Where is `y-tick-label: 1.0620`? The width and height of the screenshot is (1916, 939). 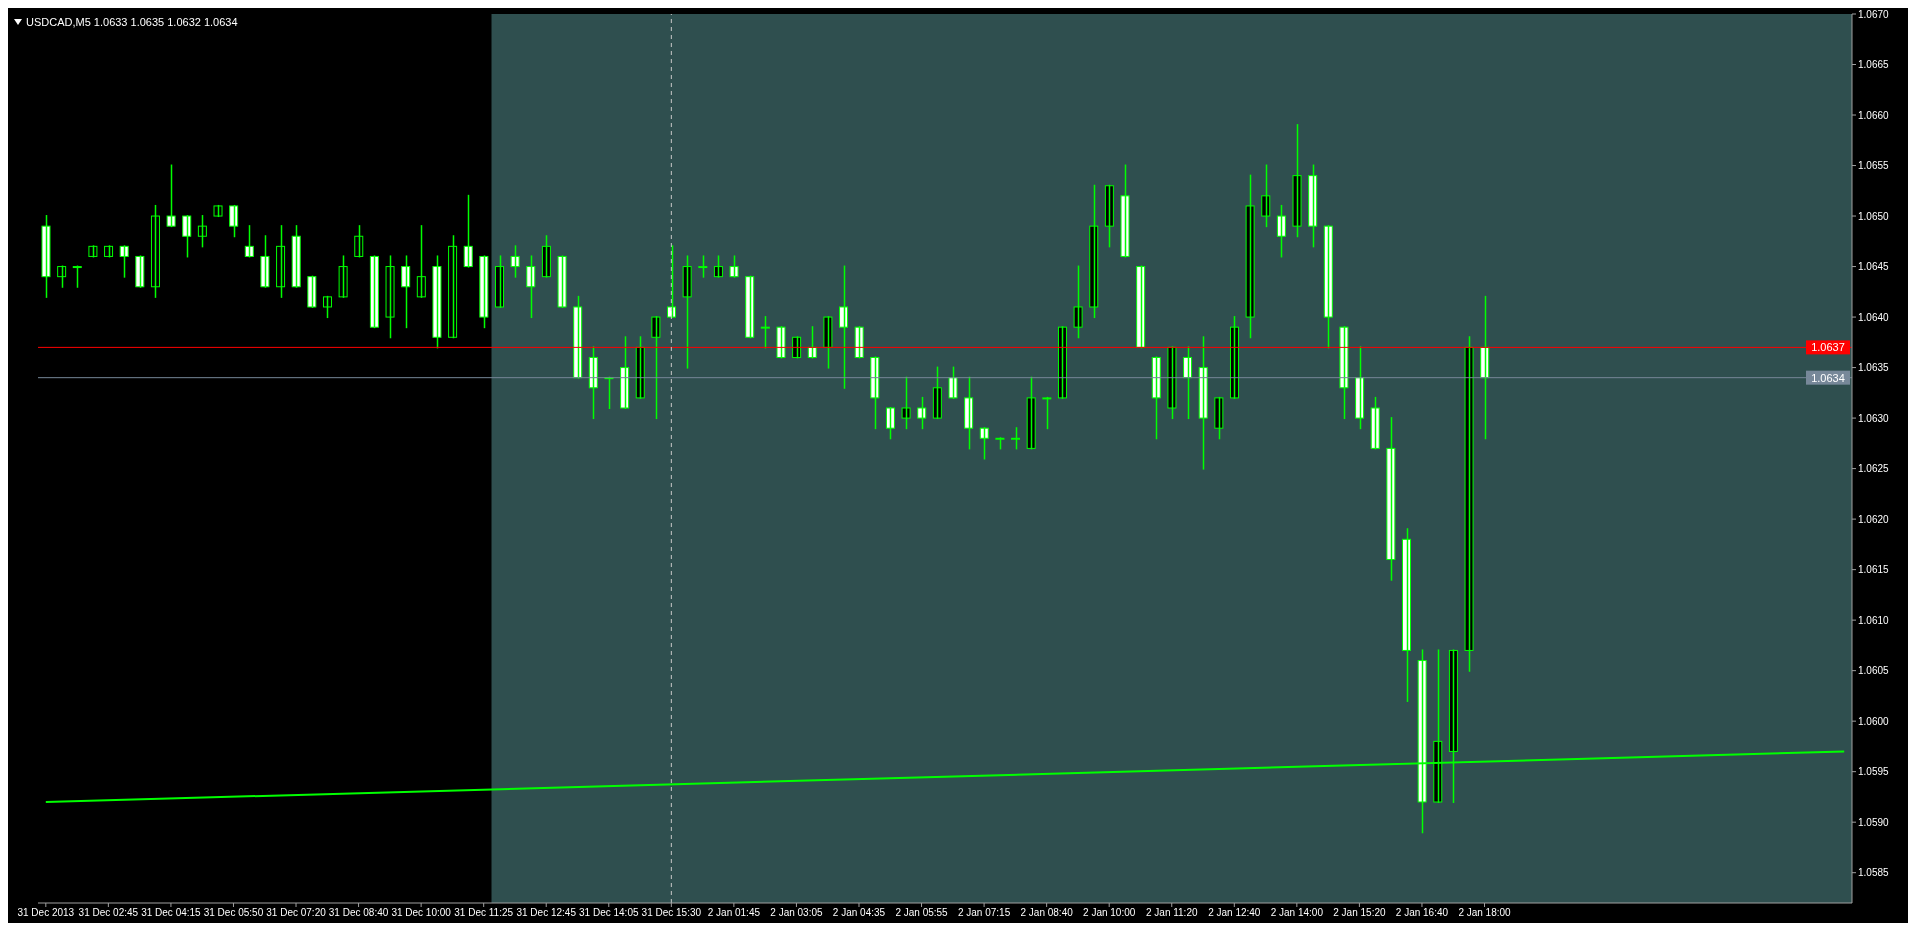 y-tick-label: 1.0620 is located at coordinates (1874, 519).